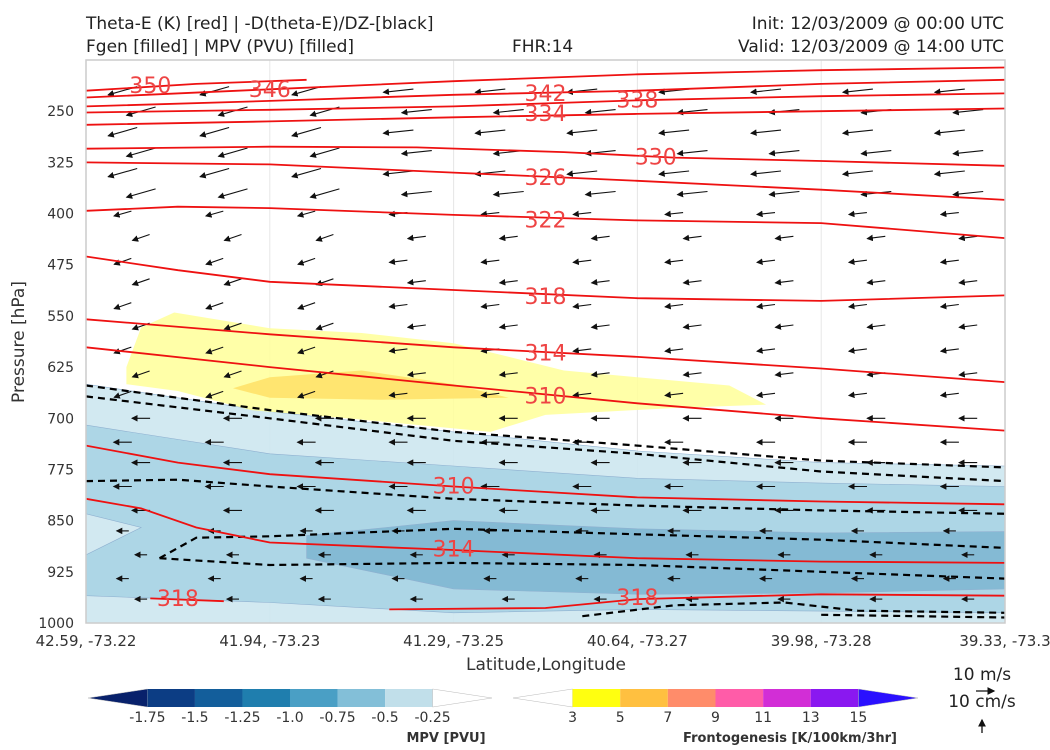  I want to click on x-axis-label: Latitude,Longitude, so click(546, 665).